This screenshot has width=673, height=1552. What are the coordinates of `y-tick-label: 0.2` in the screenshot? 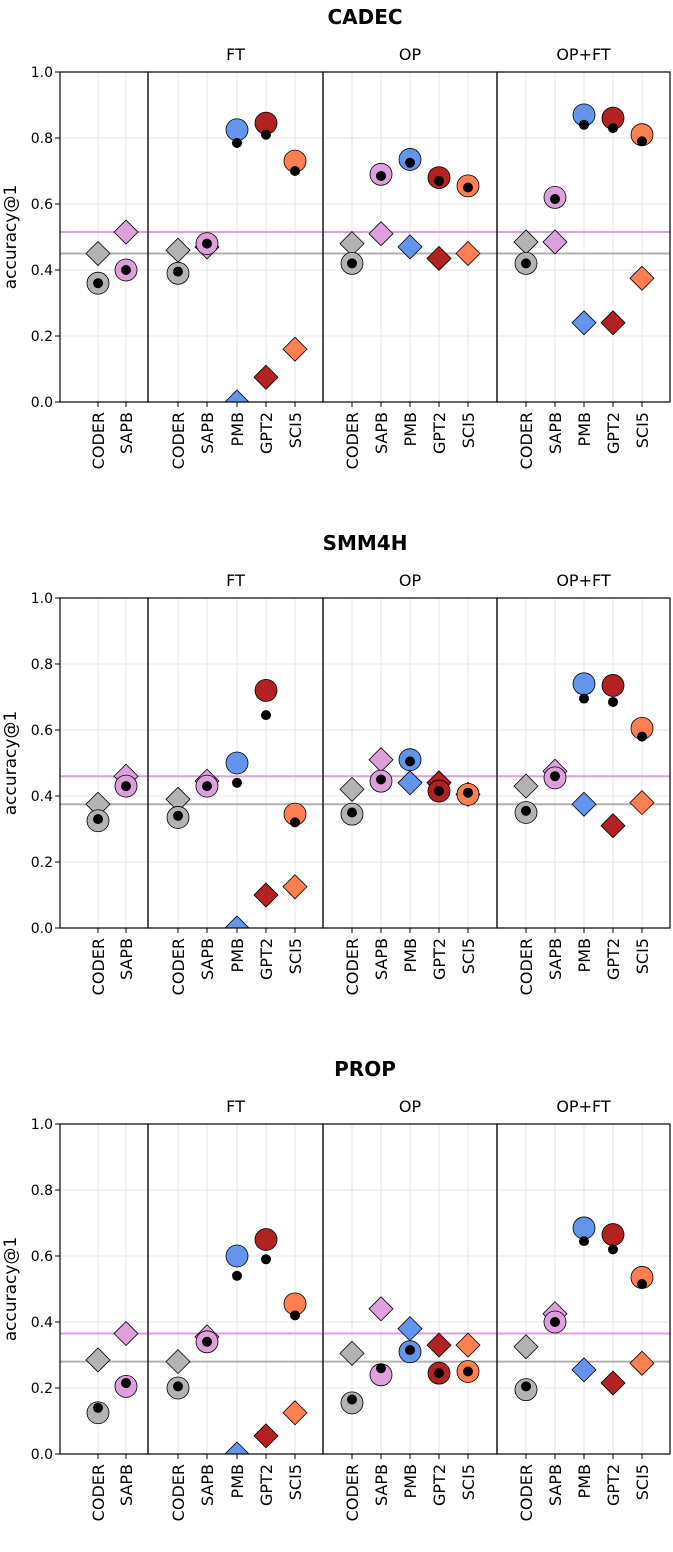 It's located at (42, 1389).